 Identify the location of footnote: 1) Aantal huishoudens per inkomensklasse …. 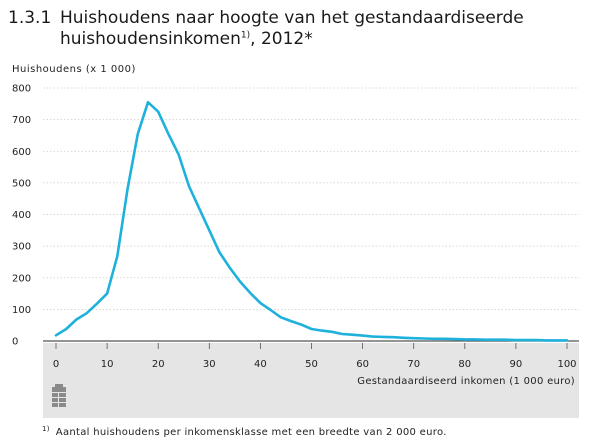
(244, 431).